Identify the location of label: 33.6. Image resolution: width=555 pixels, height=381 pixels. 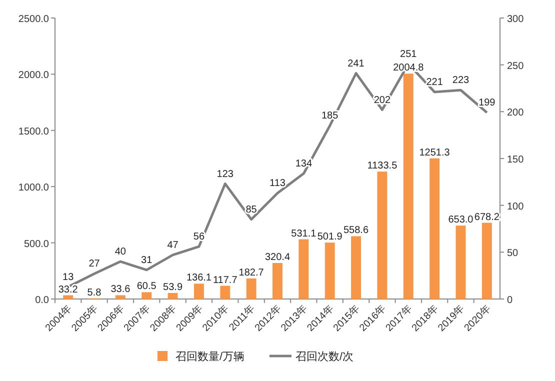
(120, 290).